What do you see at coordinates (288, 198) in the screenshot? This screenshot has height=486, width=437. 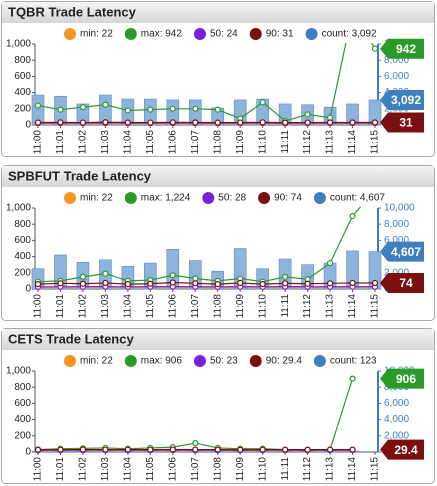 I see `legend-label: 90: 74` at bounding box center [288, 198].